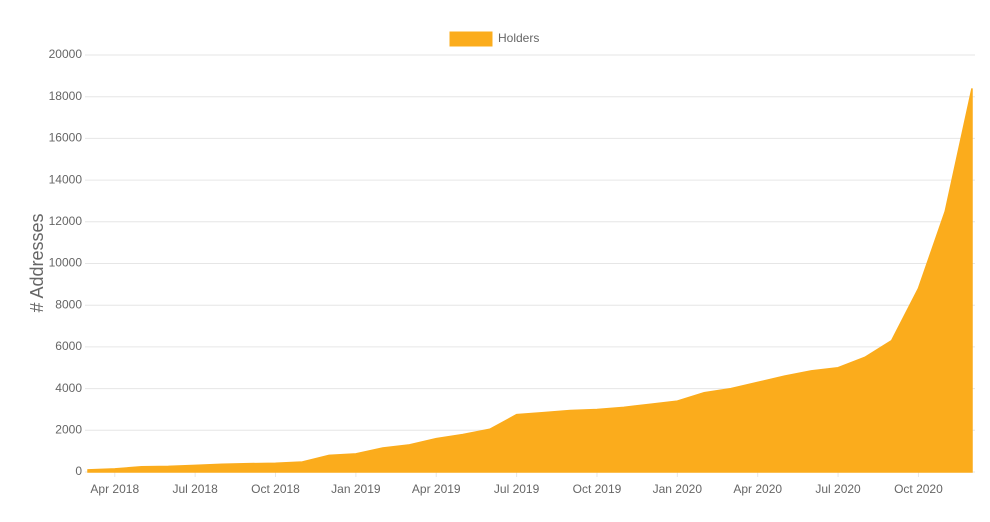 The height and width of the screenshot is (522, 990). I want to click on y-tick-label: 0, so click(78, 471).